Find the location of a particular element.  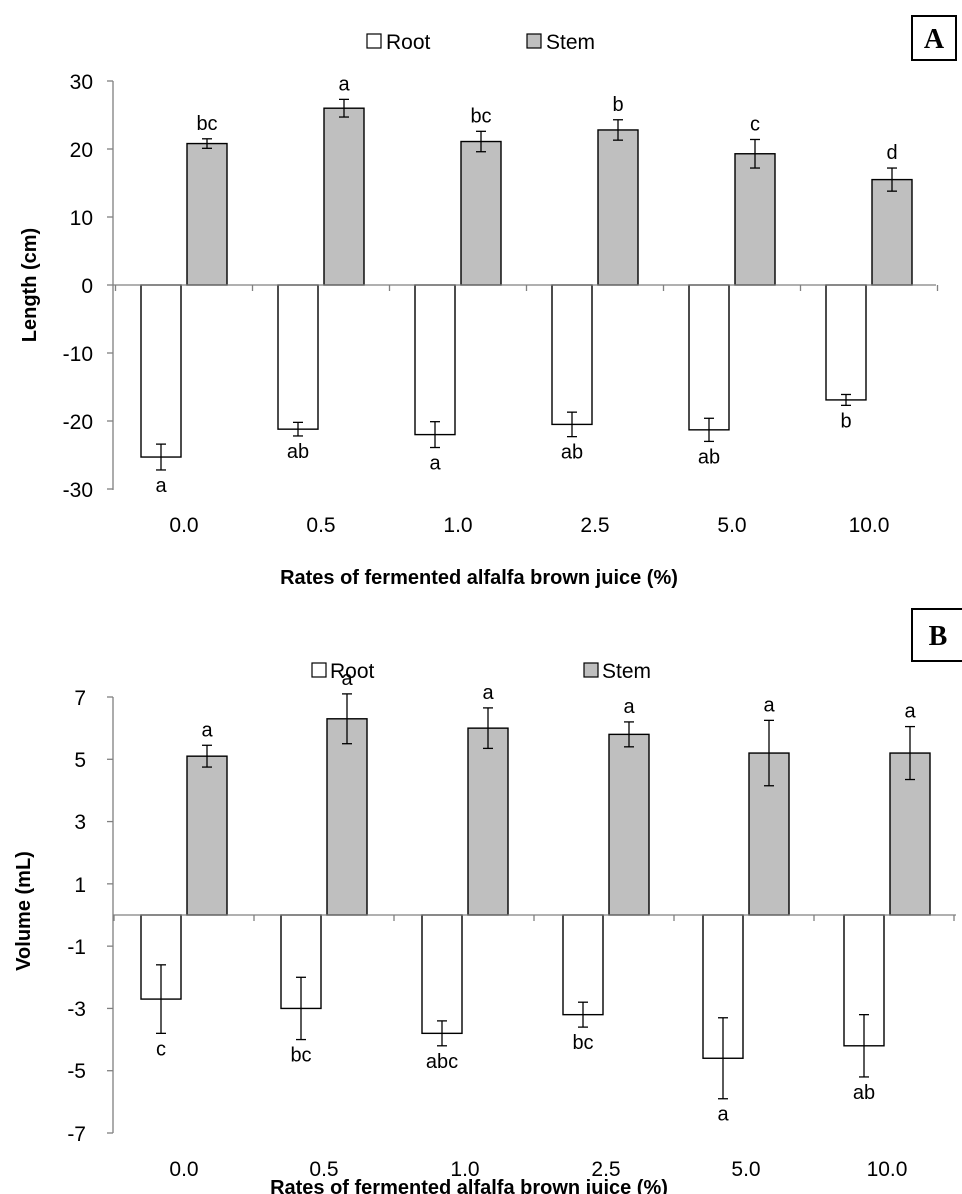

y-tick-labels: 30 20 10 0 -10 -20 -30 is located at coordinates (78, 286).